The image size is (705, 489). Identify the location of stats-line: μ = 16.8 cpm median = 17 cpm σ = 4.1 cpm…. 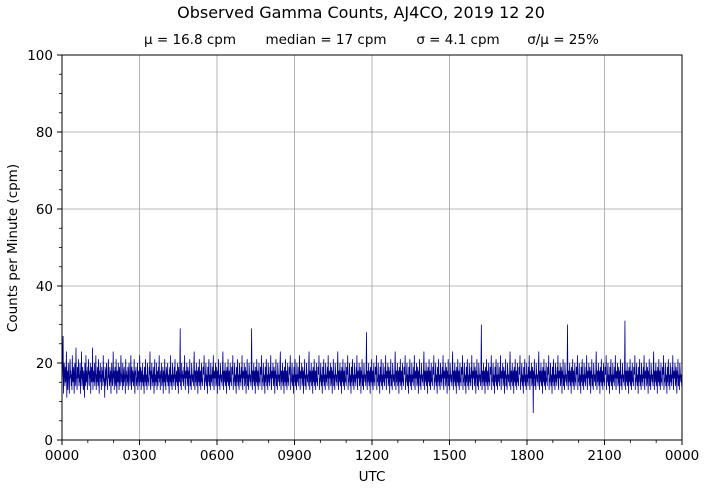
(371, 40).